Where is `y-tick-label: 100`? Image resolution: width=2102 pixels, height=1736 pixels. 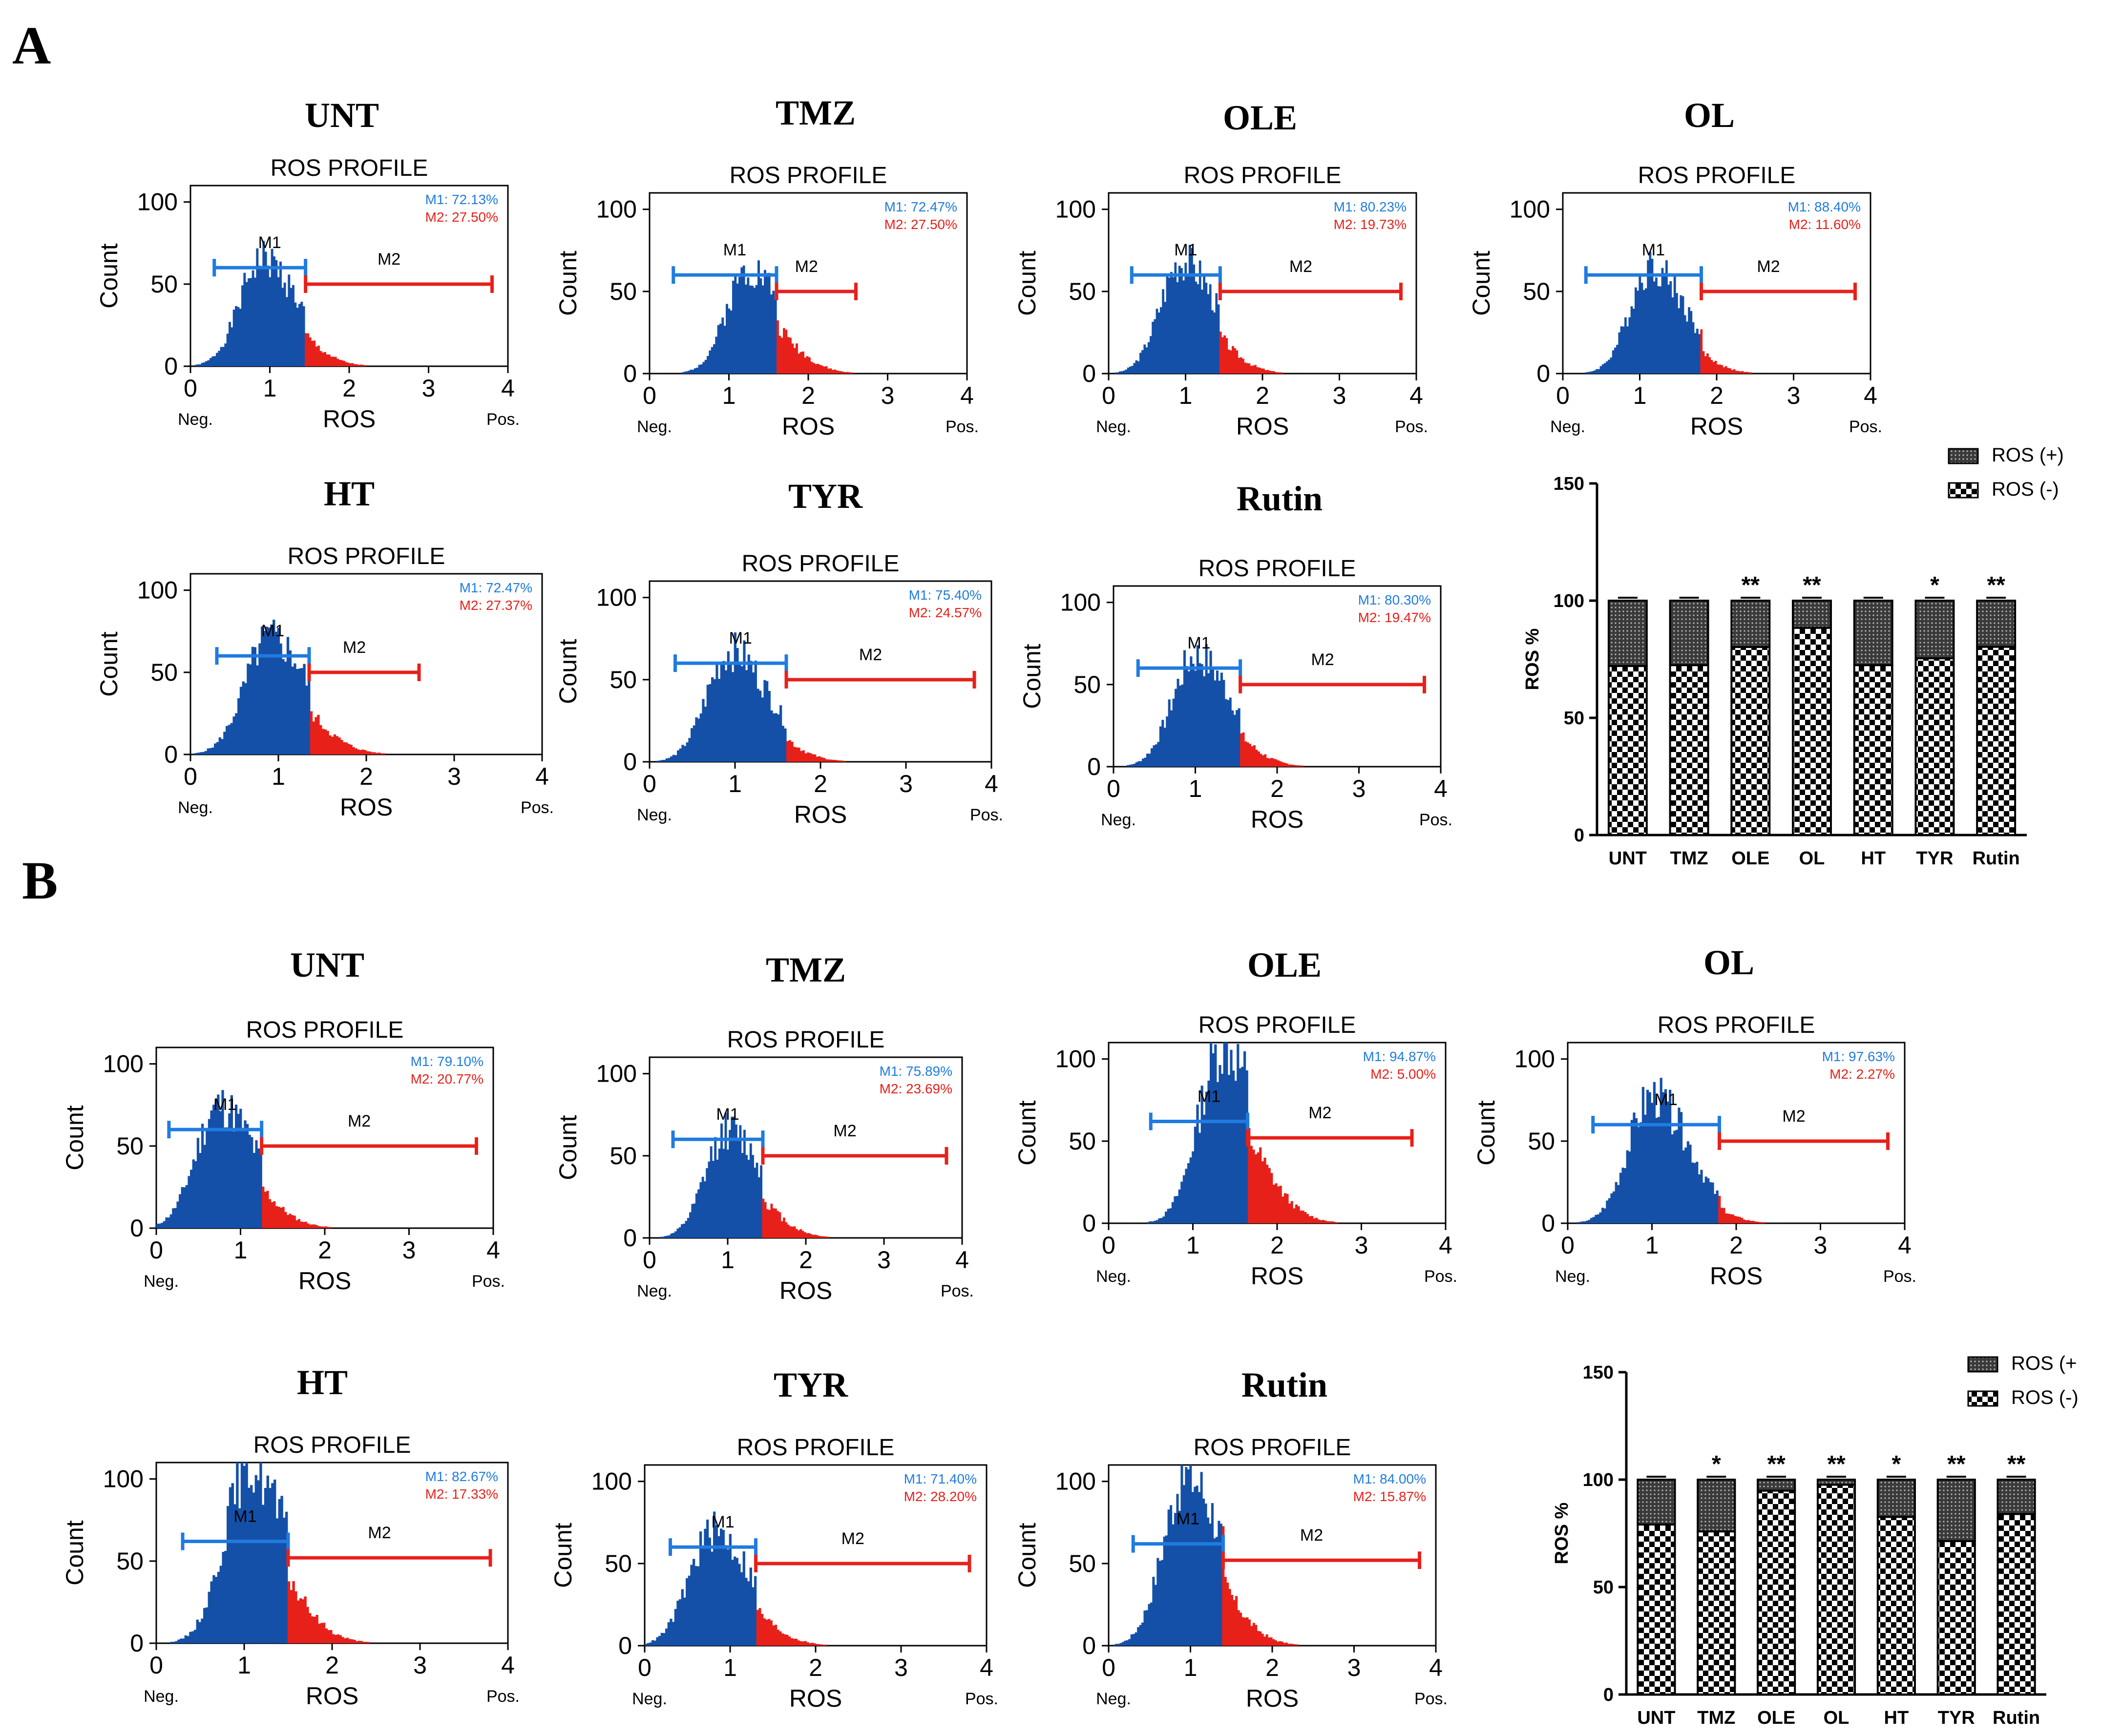
y-tick-label: 100 is located at coordinates (157, 202).